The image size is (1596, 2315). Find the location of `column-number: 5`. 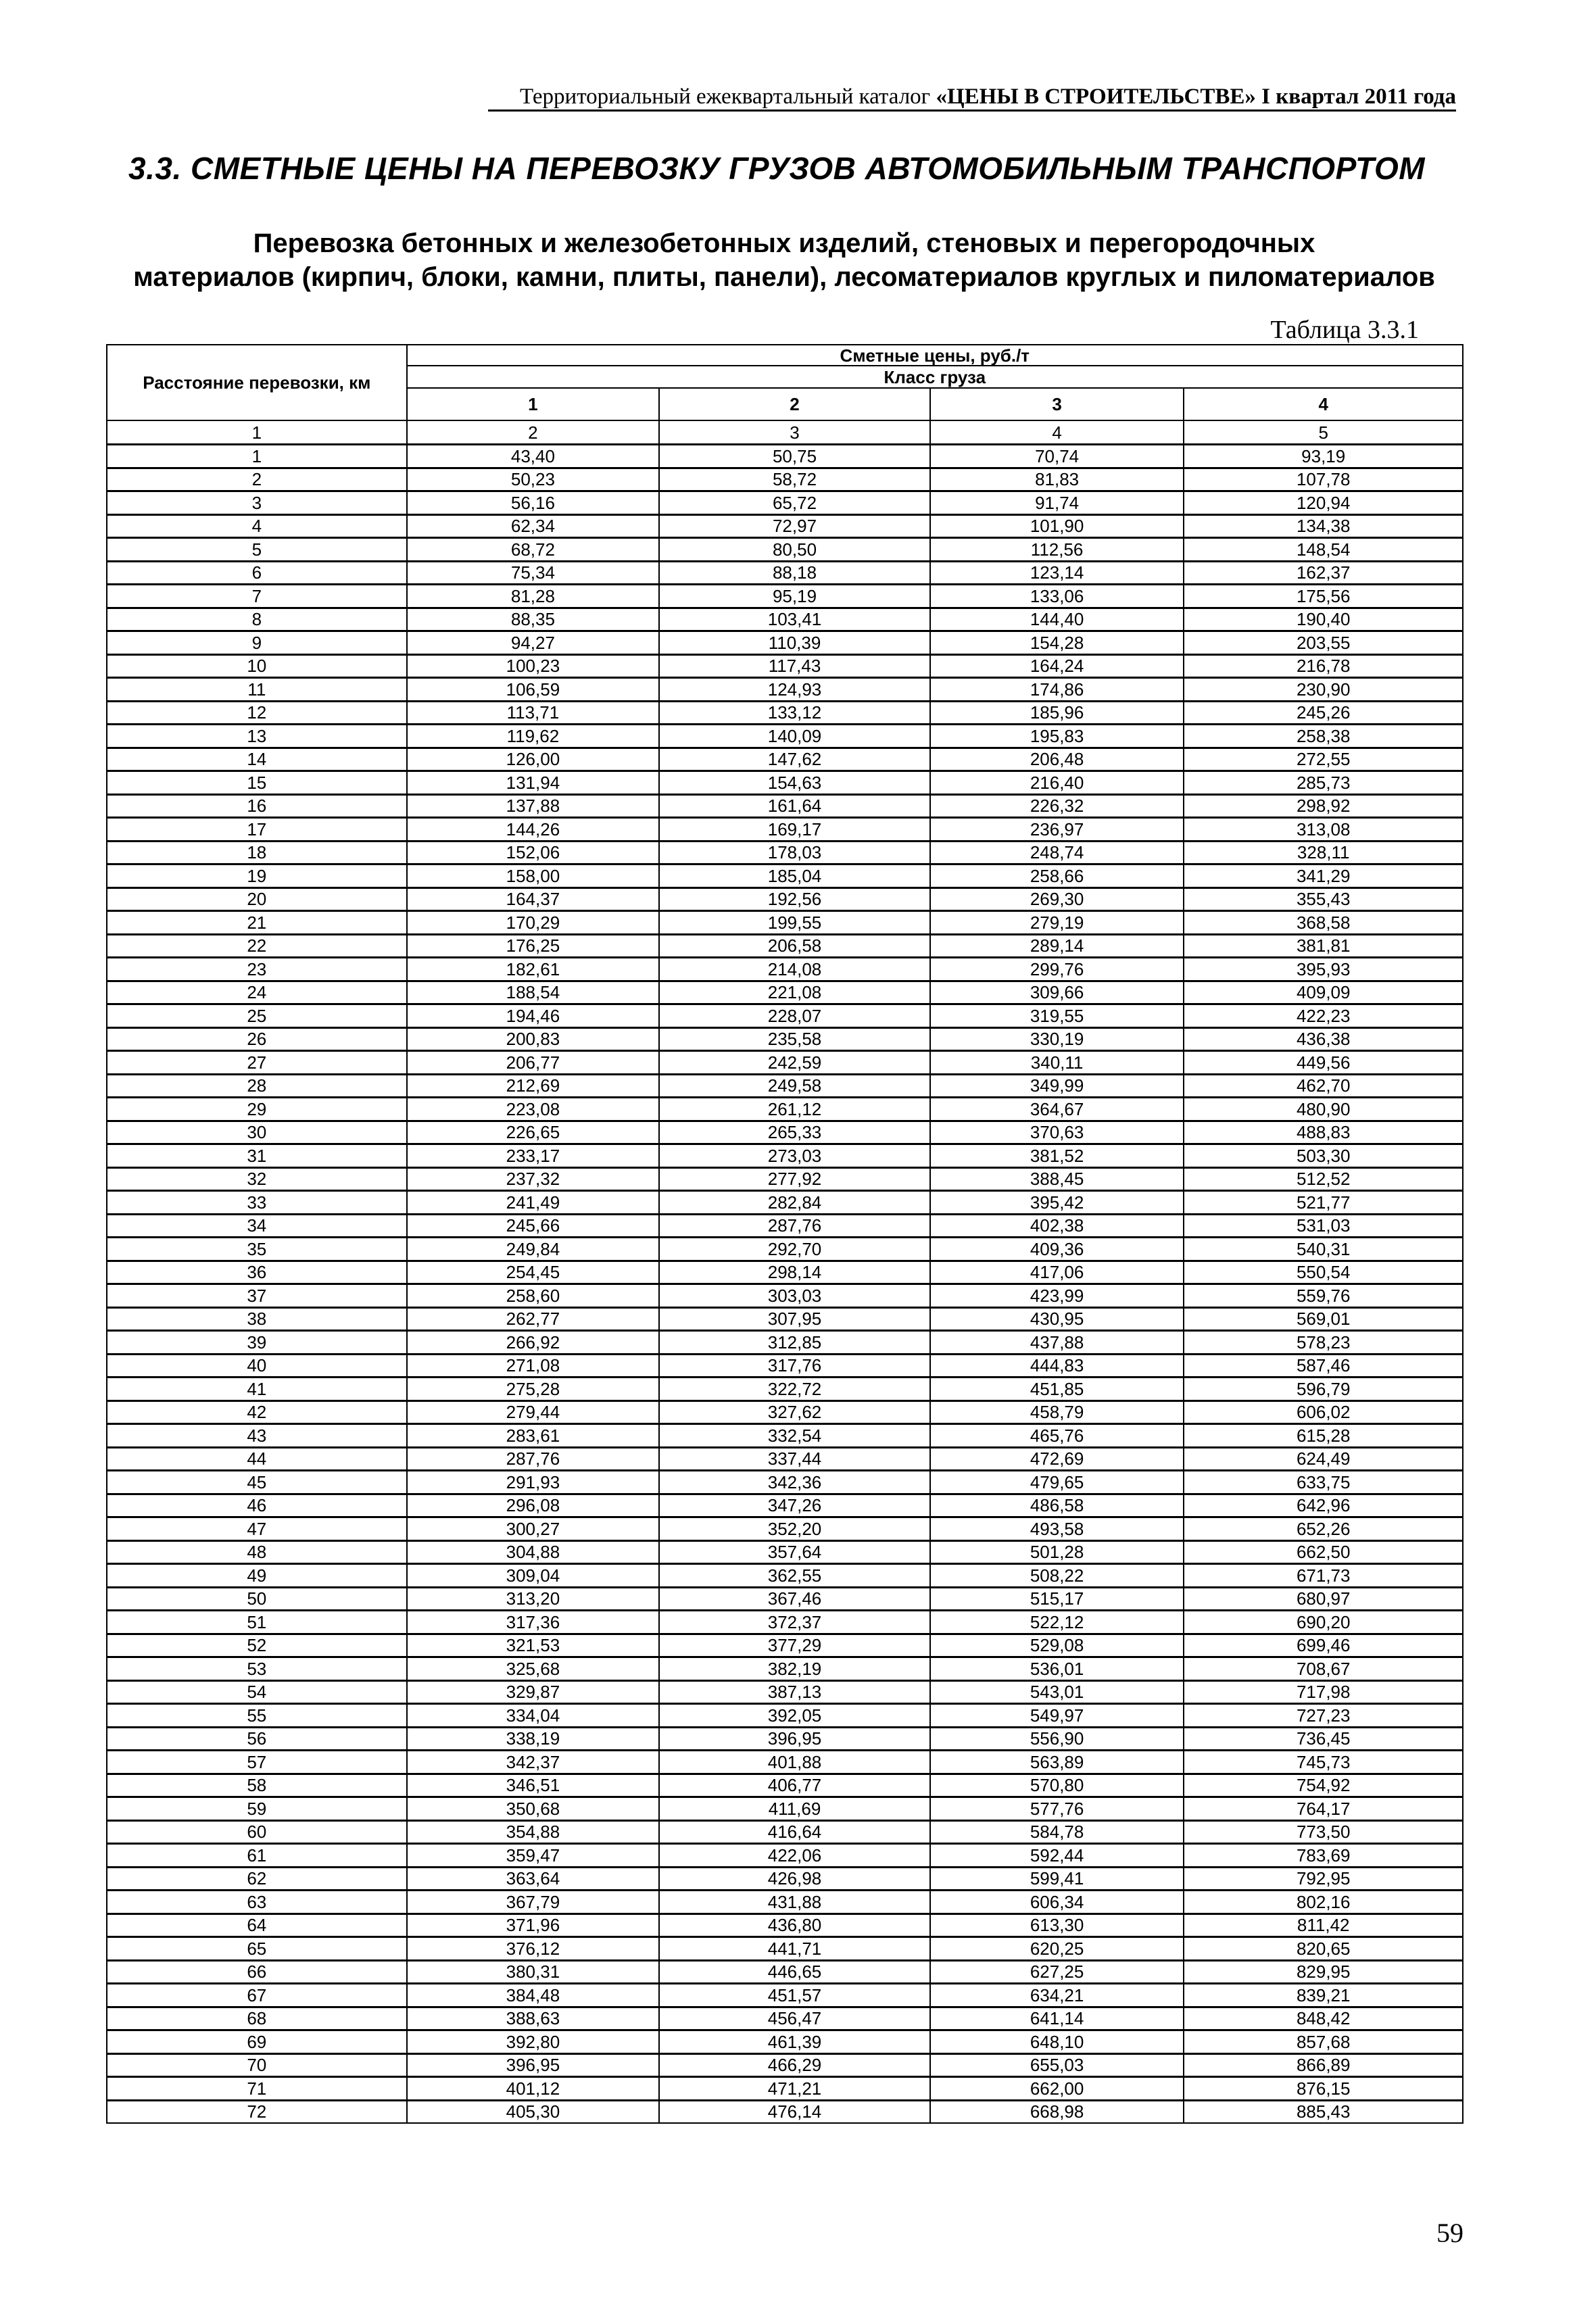

column-number: 5 is located at coordinates (1323, 432).